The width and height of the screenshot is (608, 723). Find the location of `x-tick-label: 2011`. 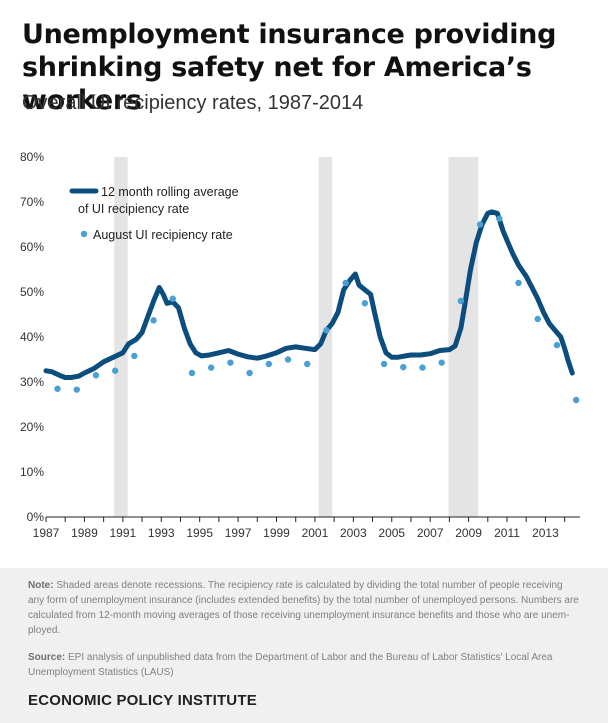

x-tick-label: 2011 is located at coordinates (507, 533).